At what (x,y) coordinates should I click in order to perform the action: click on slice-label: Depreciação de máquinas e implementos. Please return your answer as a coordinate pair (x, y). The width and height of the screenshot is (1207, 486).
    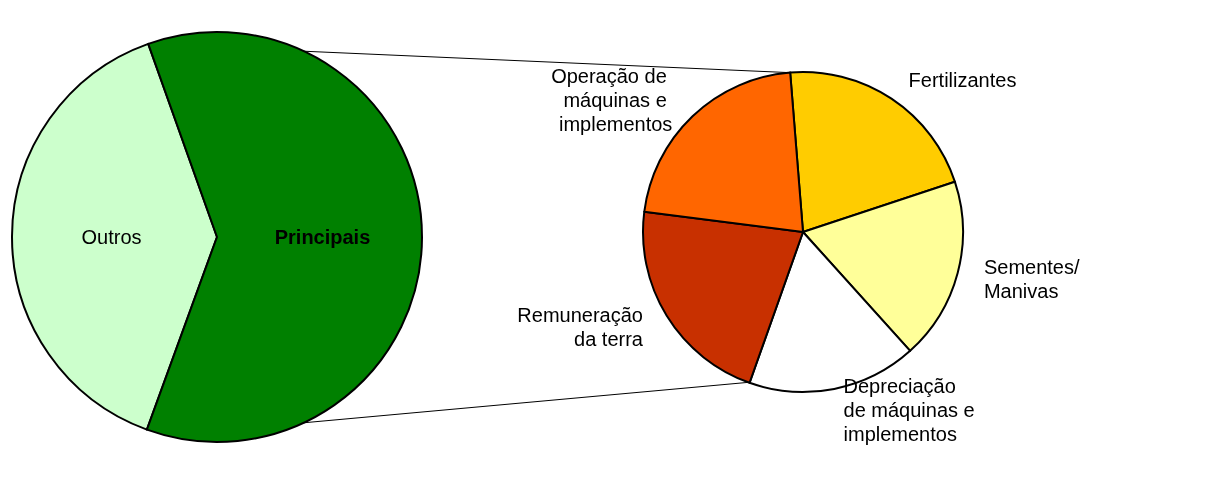
    Looking at the image, I should click on (912, 410).